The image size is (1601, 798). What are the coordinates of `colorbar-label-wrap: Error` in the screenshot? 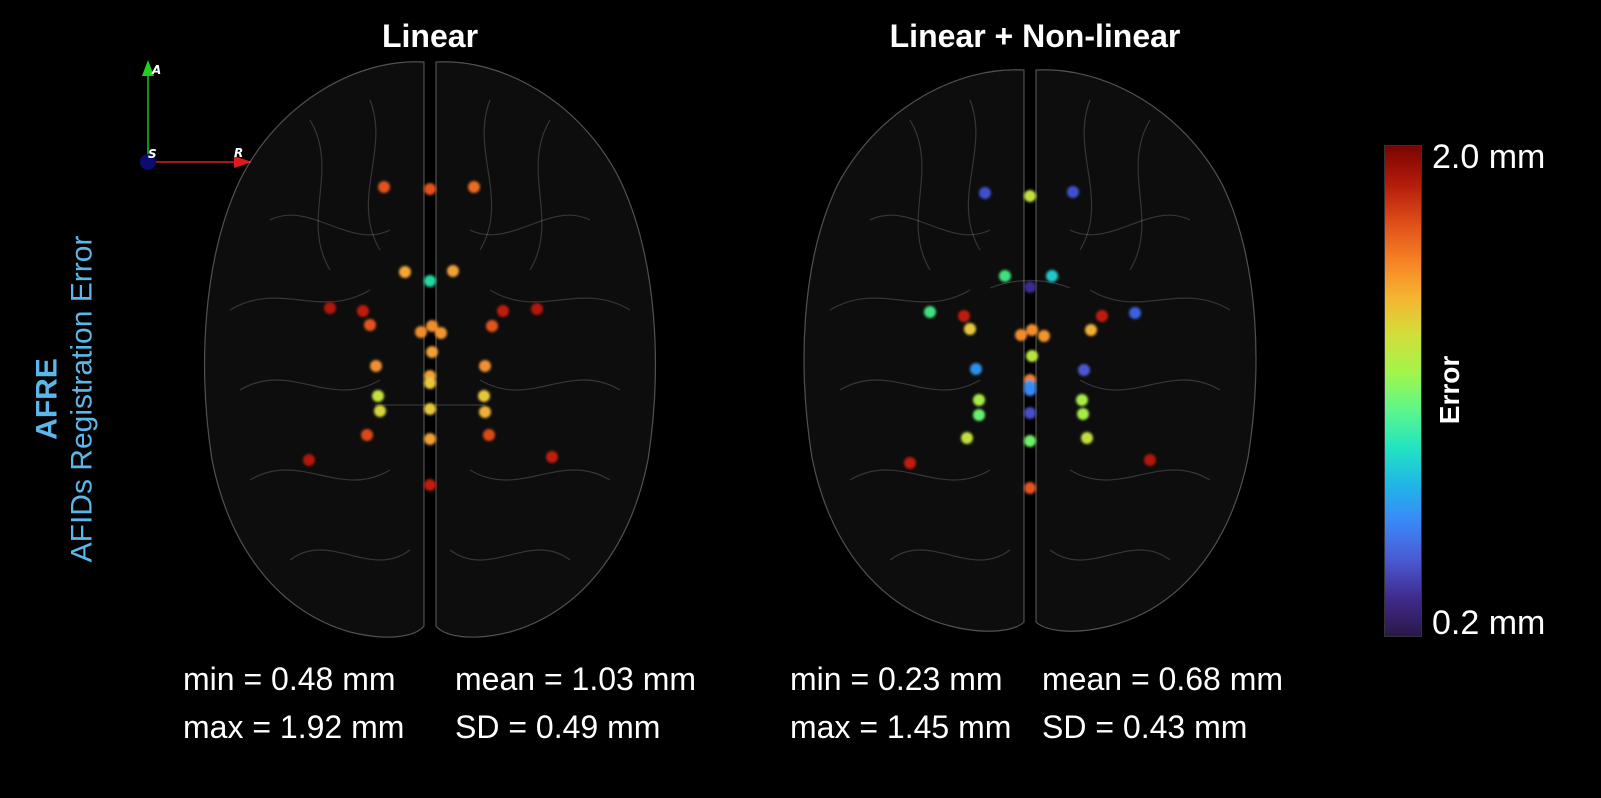 It's located at (1450, 390).